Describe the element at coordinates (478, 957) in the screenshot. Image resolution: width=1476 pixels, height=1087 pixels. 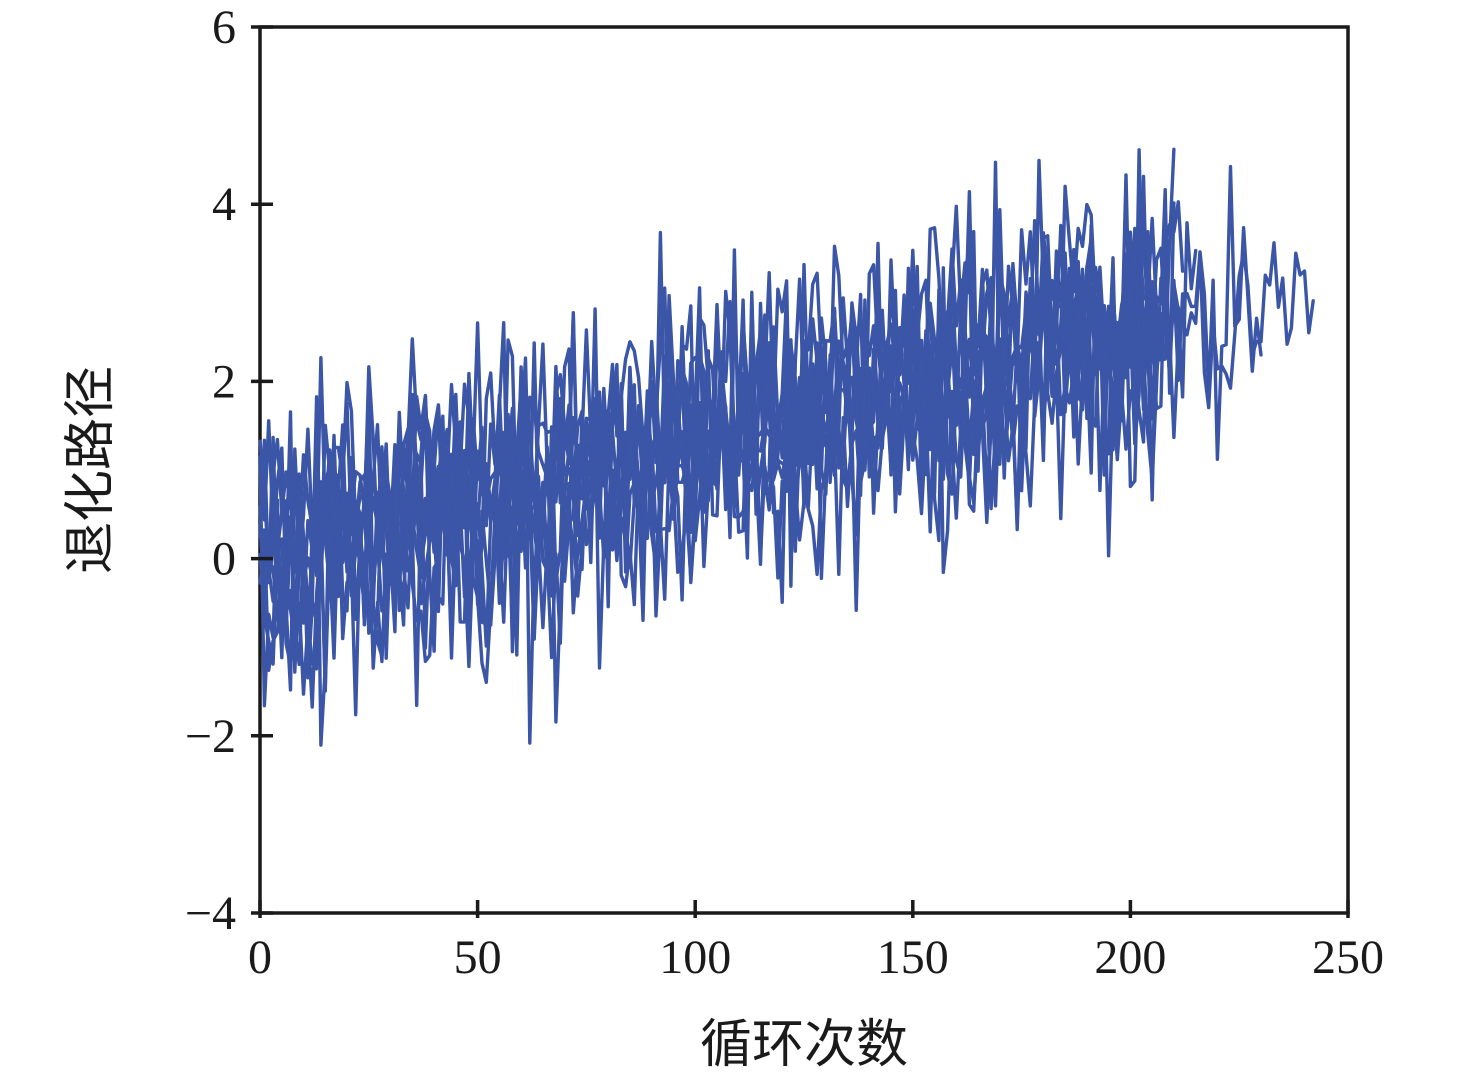
I see `x-tick-label: 50` at that location.